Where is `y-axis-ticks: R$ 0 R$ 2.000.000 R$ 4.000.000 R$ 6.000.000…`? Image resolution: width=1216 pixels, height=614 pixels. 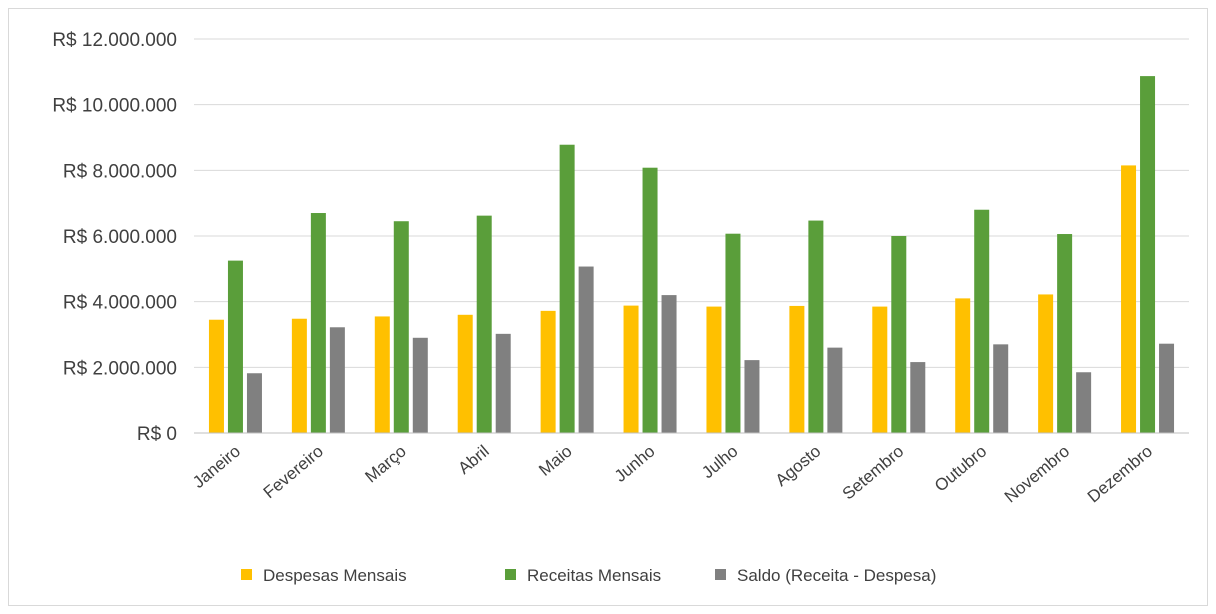 y-axis-ticks: R$ 0 R$ 2.000.000 R$ 4.000.000 R$ 6.000.000… is located at coordinates (114, 237).